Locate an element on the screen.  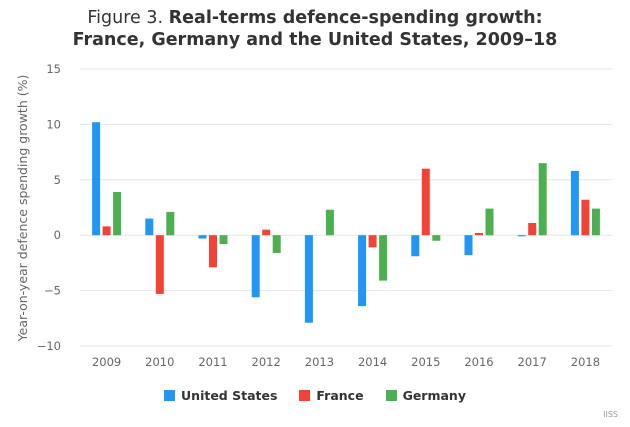
bar-germany-2017 is located at coordinates (542, 199).